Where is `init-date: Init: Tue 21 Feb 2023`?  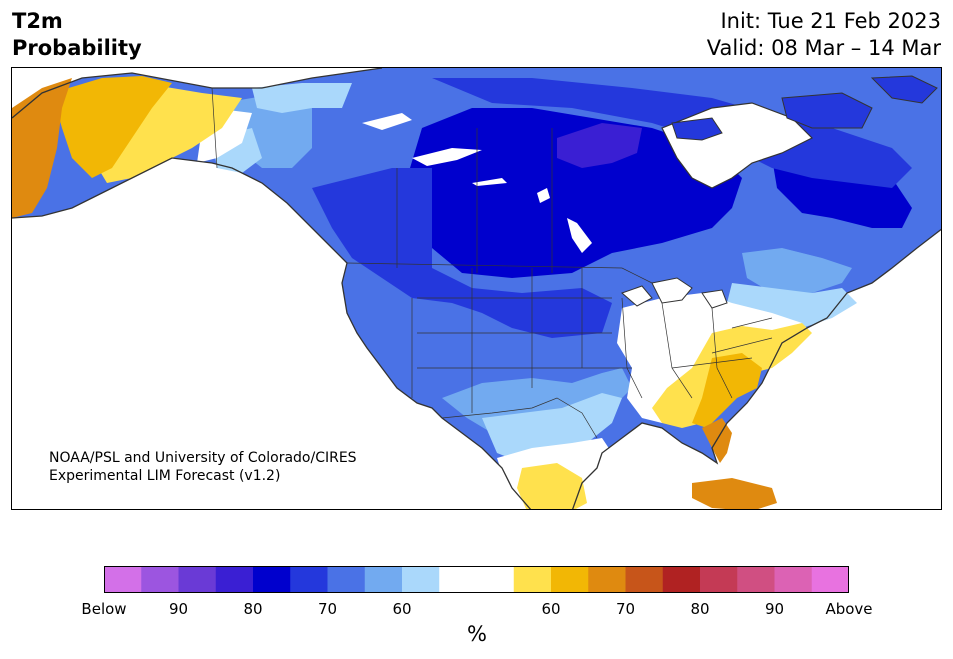
init-date: Init: Tue 21 Feb 2023 is located at coordinates (830, 21).